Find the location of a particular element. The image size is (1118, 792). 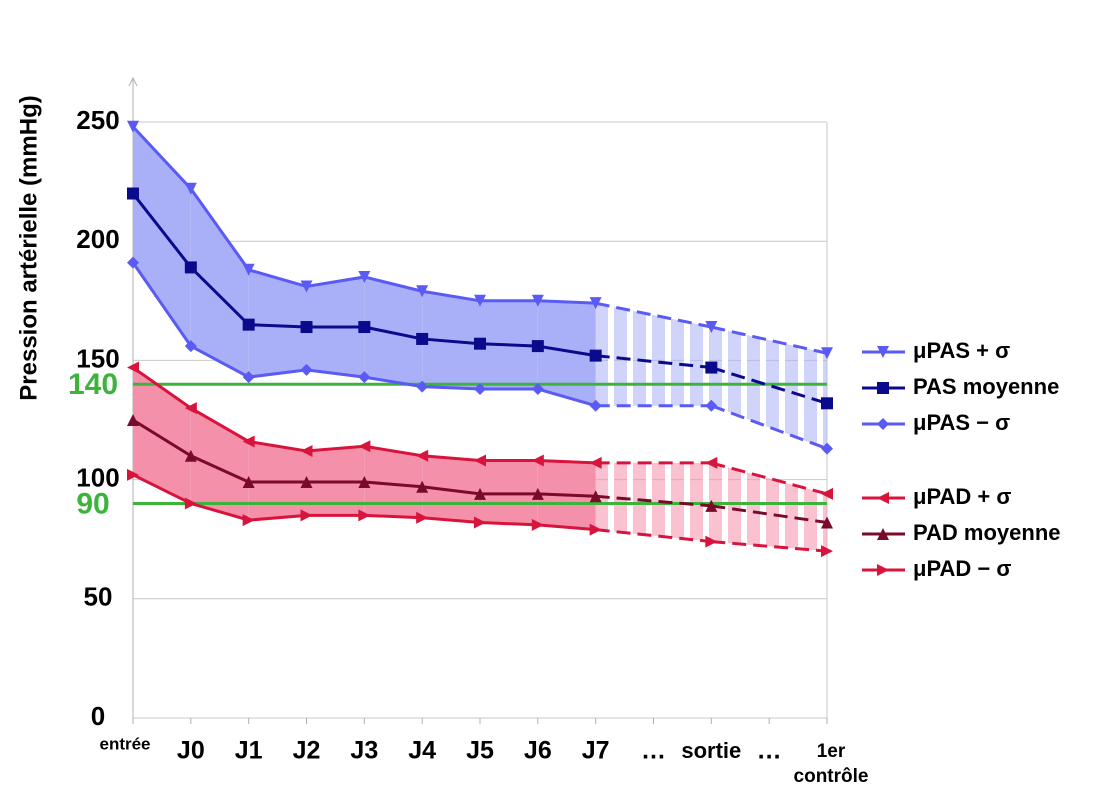

x-tick-label: 1er contrôle is located at coordinates (831, 764).